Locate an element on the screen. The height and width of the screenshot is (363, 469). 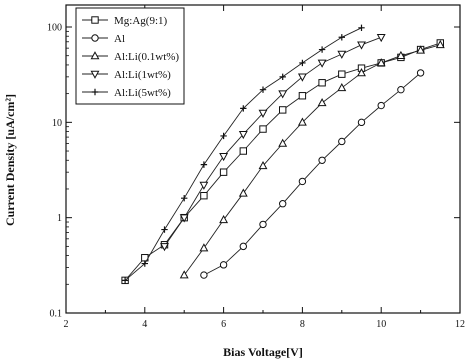
legend-label: Al:Li(5wt%) is located at coordinates (142, 93).